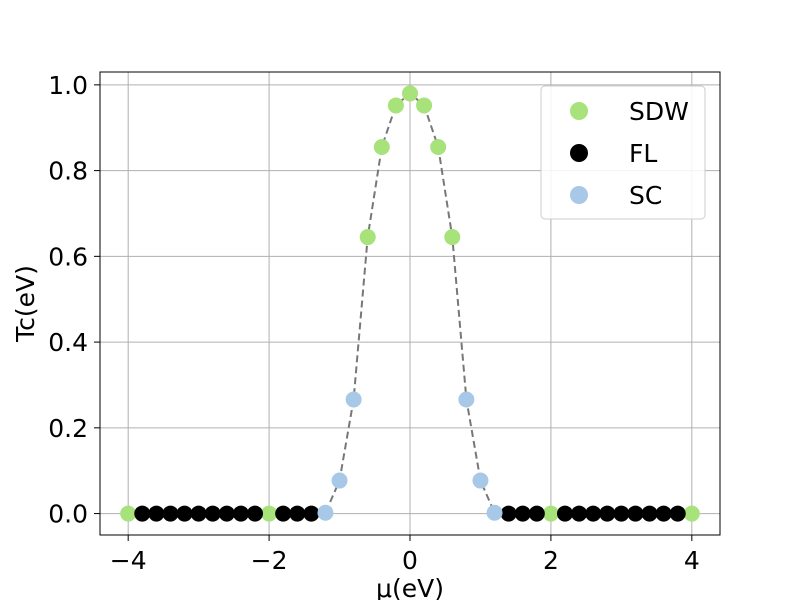 Image resolution: width=800 pixels, height=600 pixels. Describe the element at coordinates (128, 560) in the screenshot. I see `x-tick-label: −4` at that location.